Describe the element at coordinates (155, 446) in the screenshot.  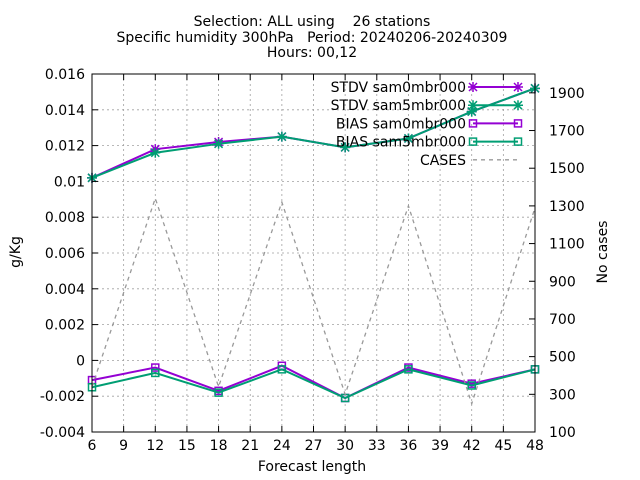
I see `x-tick-label: 12` at that location.